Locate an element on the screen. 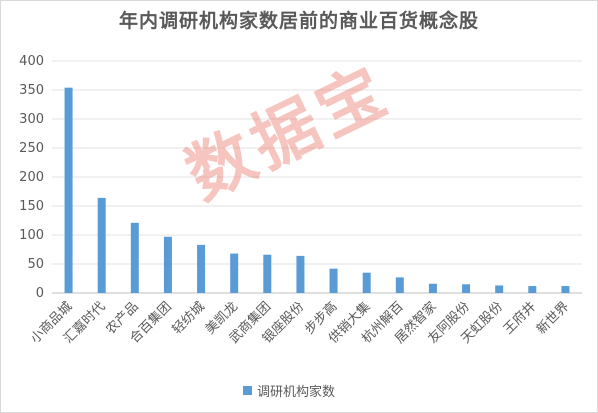 The image size is (598, 413). y-tick-label: 100 is located at coordinates (31, 235).